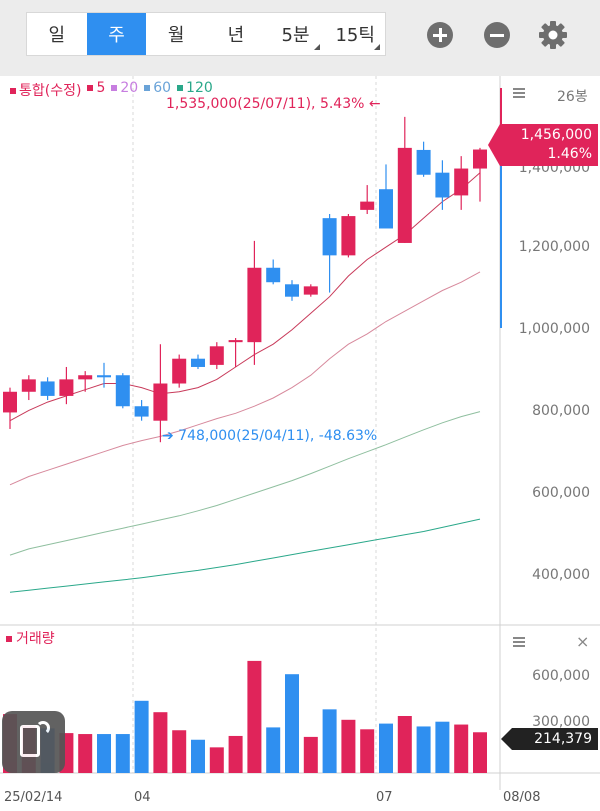  Describe the element at coordinates (199, 88) in the screenshot. I see `legend-ma120-label: 120` at that location.